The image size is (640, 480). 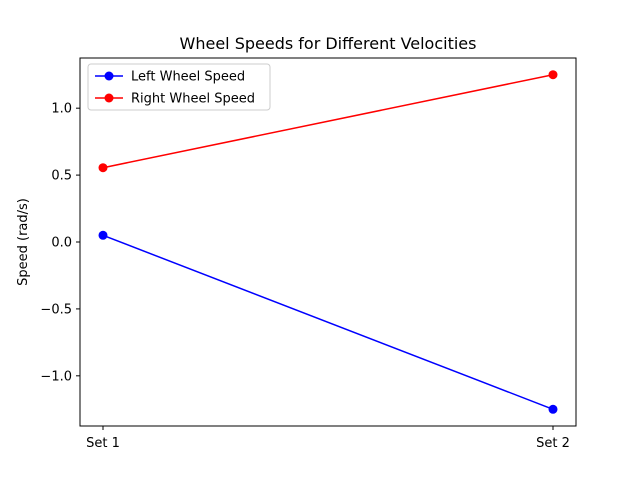 I want to click on x-tick-label: Set 2, so click(x=553, y=443).